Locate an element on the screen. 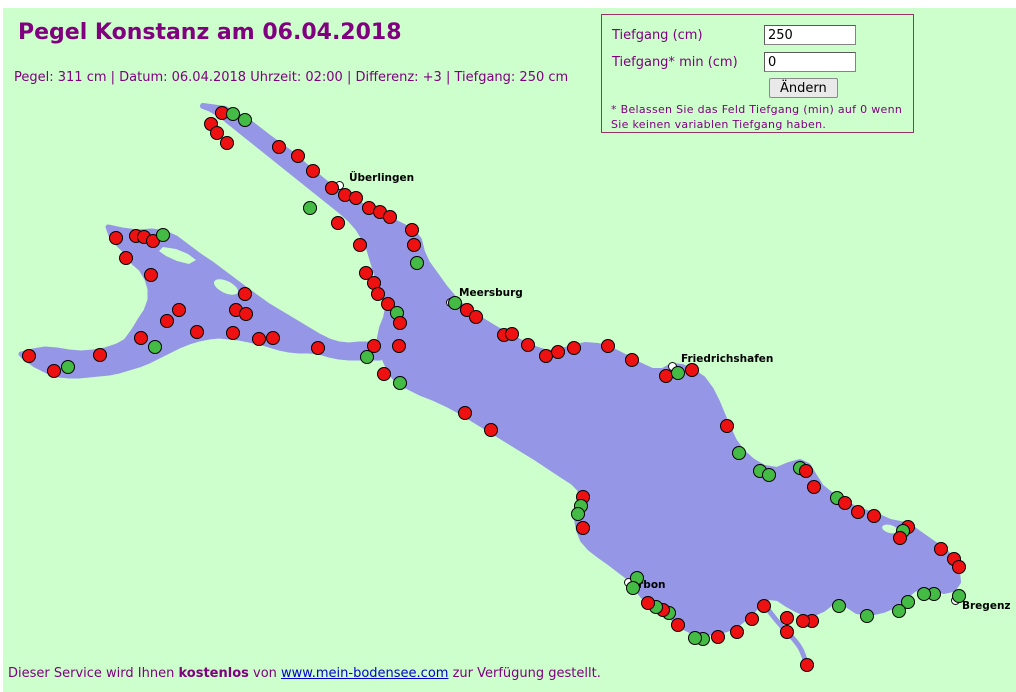 Image resolution: width=1016 pixels, height=692 pixels. page-title: Pegel Konstanz am 06.04.2018 is located at coordinates (210, 32).